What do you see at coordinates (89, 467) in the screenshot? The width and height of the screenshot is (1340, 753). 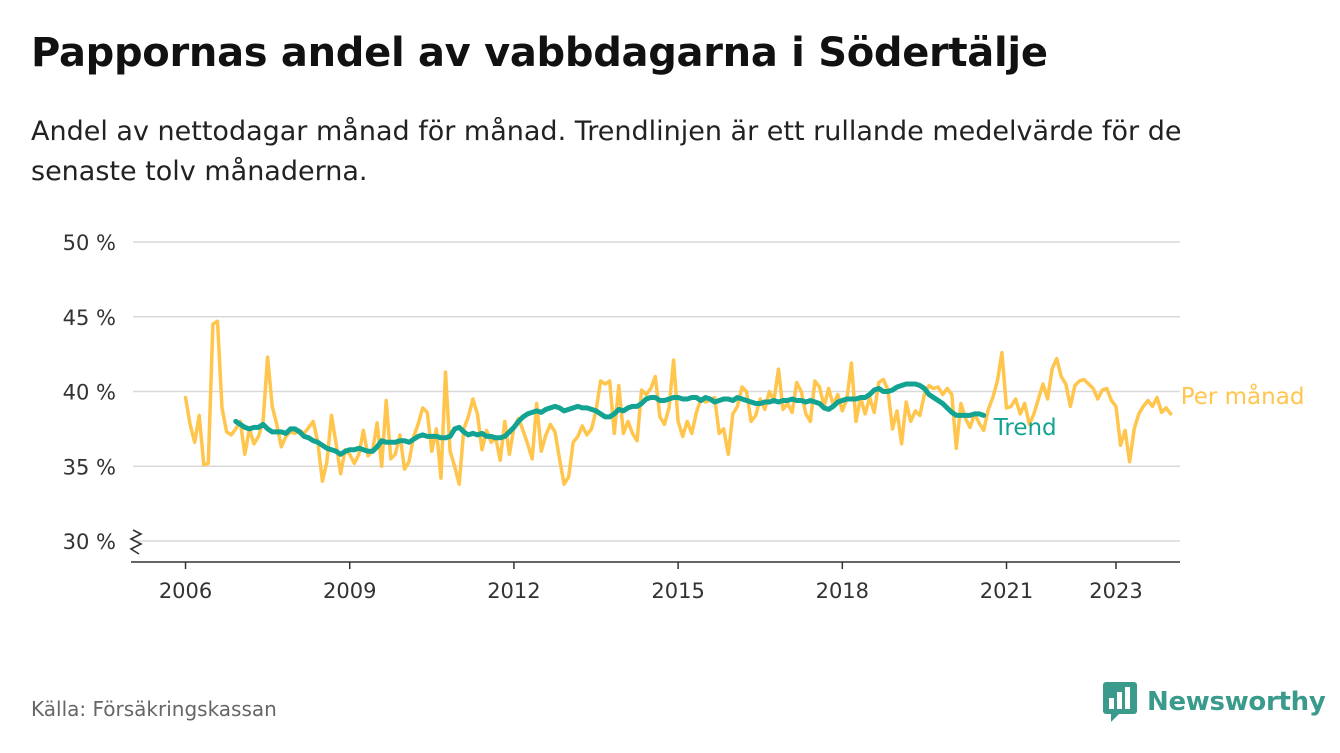 I see `y-tick-label: 35 %` at bounding box center [89, 467].